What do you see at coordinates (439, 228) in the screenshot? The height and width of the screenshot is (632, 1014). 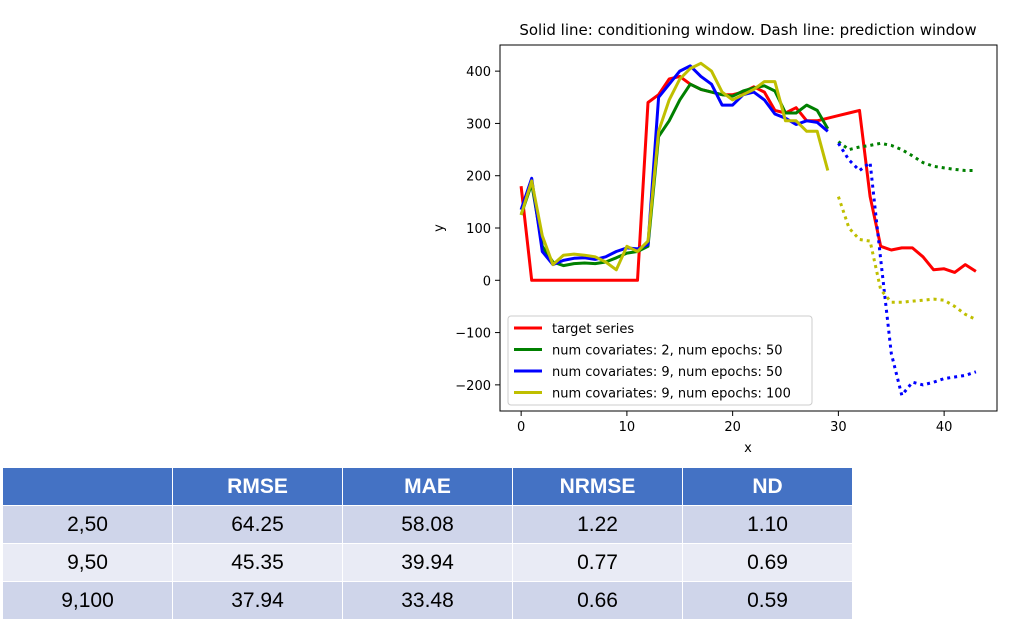 I see `y-axis-label: y` at bounding box center [439, 228].